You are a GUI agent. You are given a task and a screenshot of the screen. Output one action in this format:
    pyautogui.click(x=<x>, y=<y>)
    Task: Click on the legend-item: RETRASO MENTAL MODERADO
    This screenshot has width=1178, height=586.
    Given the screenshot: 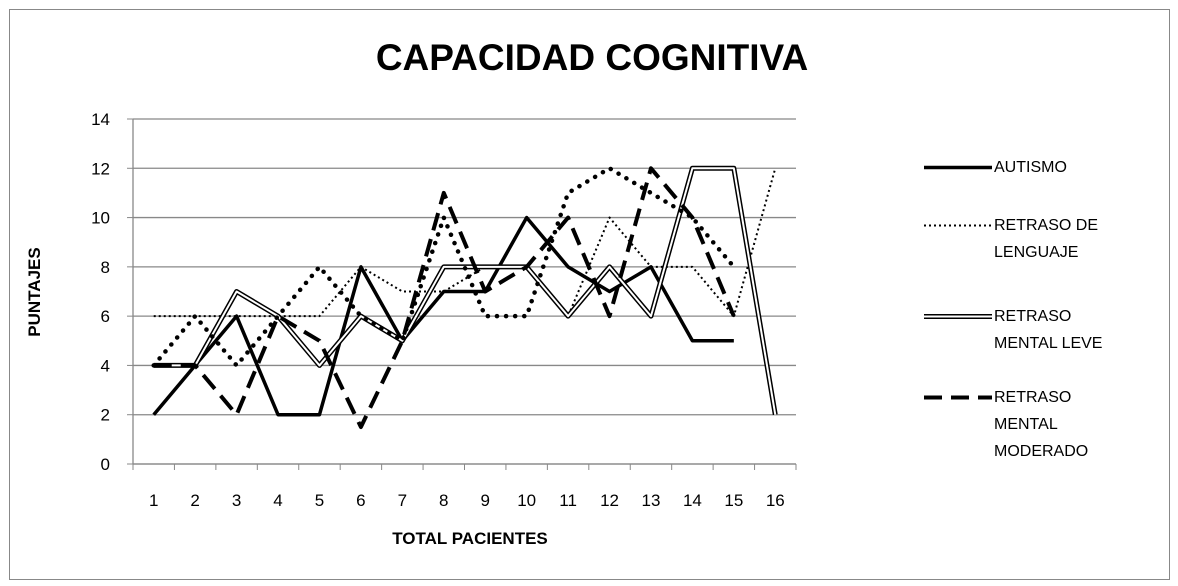 What is the action you would take?
    pyautogui.click(x=1017, y=424)
    